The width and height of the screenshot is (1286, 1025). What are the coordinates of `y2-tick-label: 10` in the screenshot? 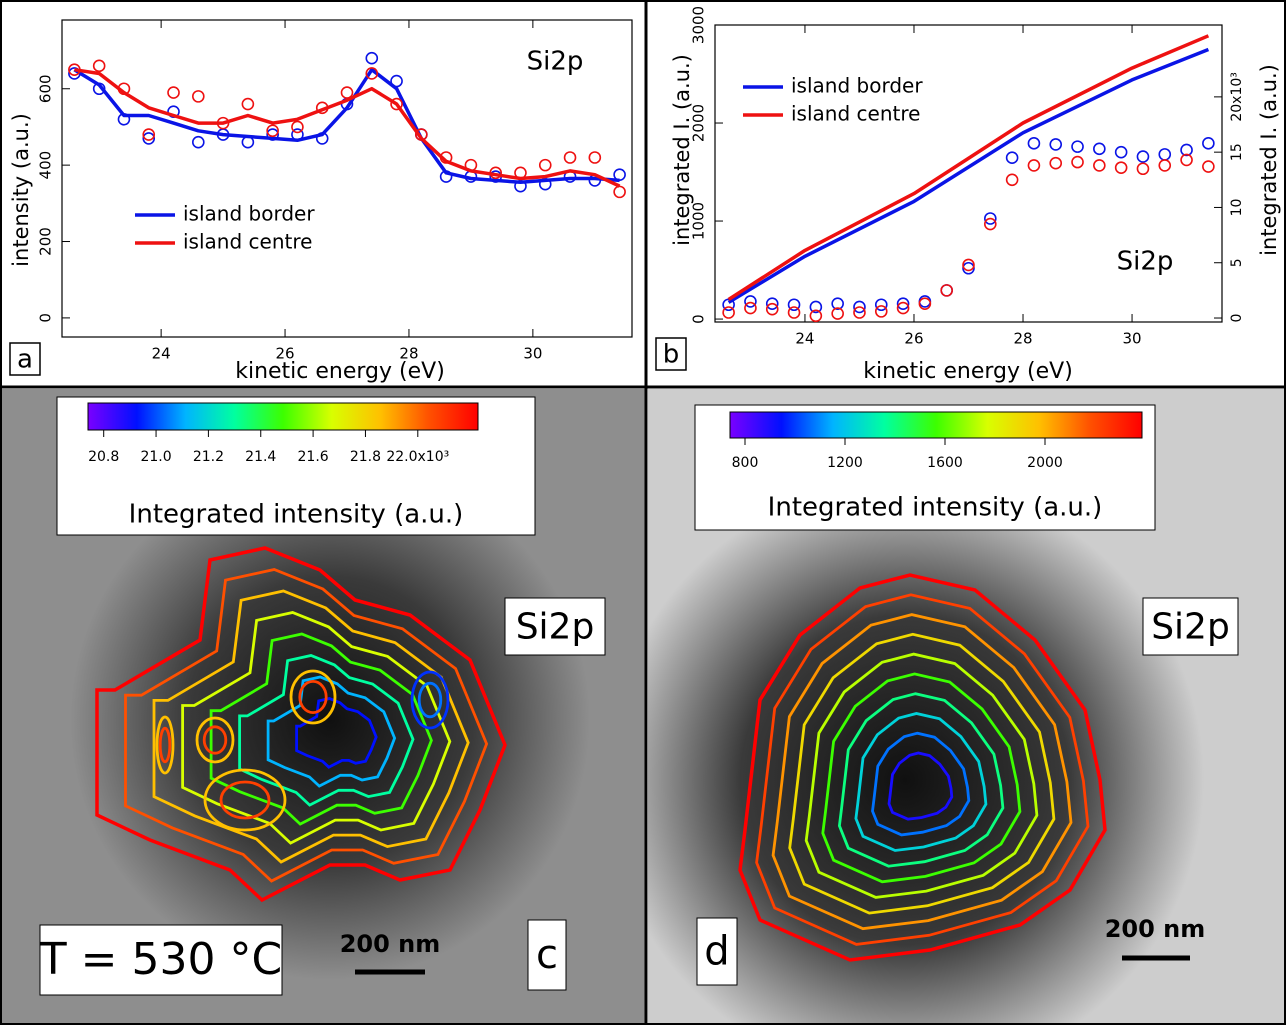 It's located at (1237, 208).